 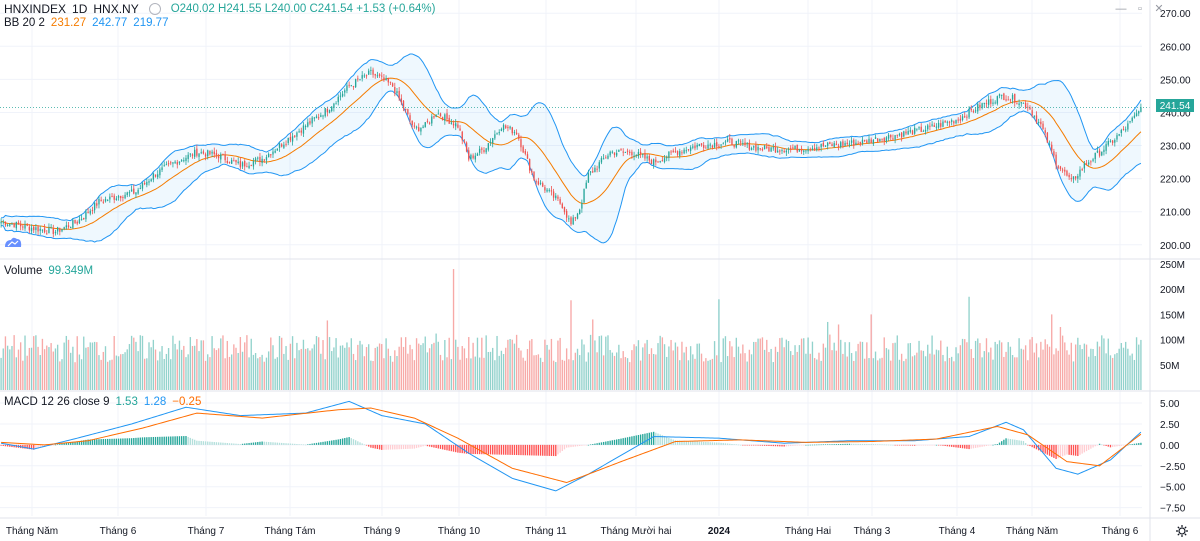 I want to click on minus-icon: —, so click(x=1121, y=9).